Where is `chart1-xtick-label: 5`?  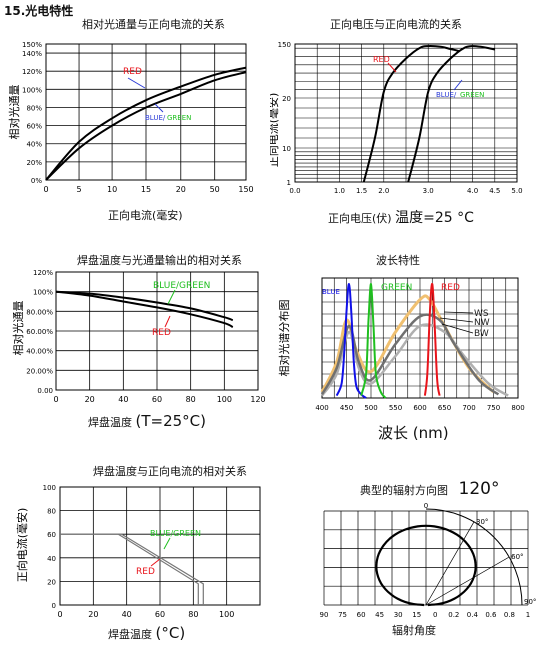 chart1-xtick-label: 5 is located at coordinates (78, 189).